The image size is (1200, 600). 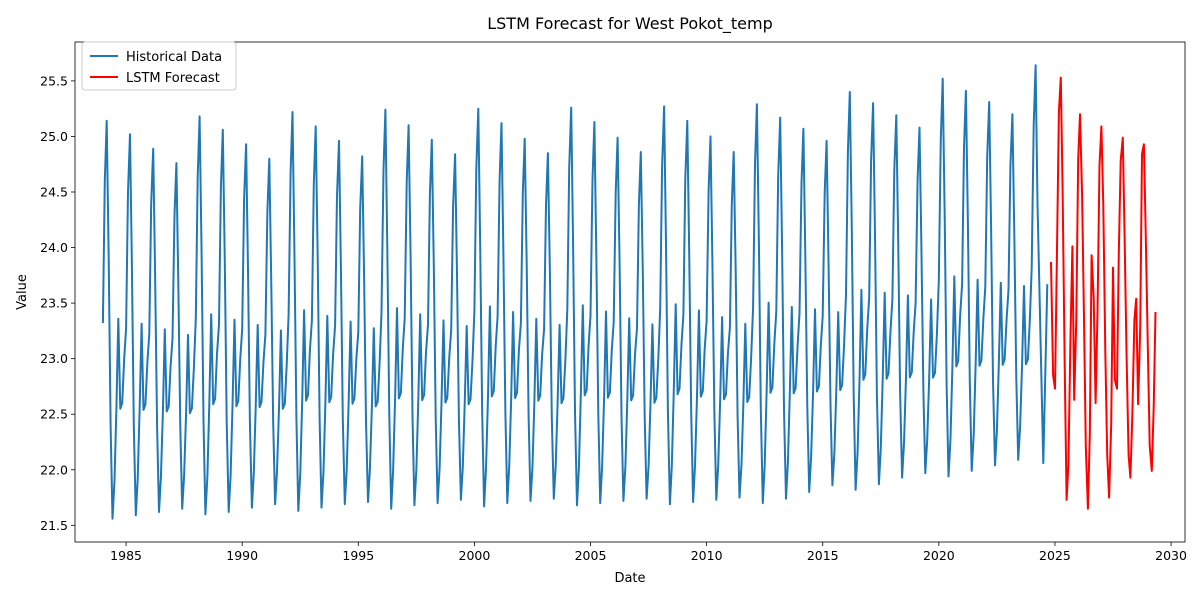 I want to click on x-tick-label: 2025, so click(x=1055, y=555).